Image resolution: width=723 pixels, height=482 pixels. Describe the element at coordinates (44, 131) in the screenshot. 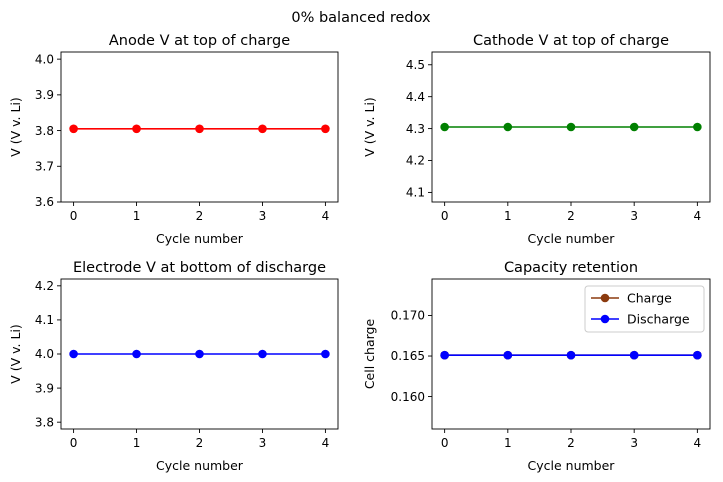

I see `chart-1-ytick-label: 3.8` at that location.